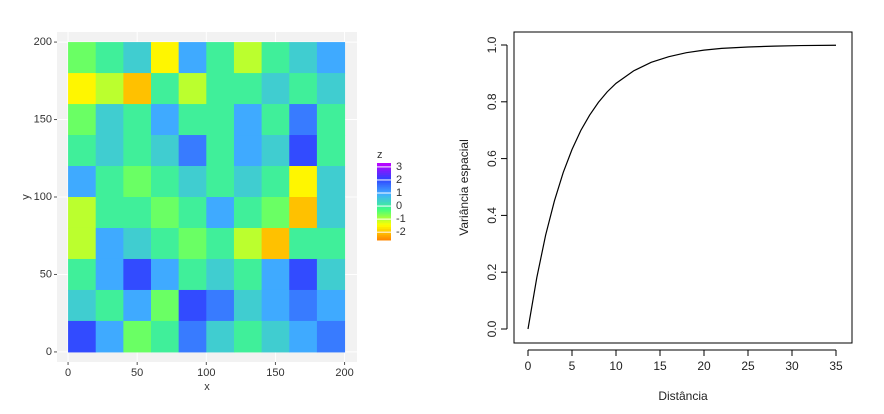 The height and width of the screenshot is (414, 884). I want to click on colorbar-label: 2, so click(399, 180).